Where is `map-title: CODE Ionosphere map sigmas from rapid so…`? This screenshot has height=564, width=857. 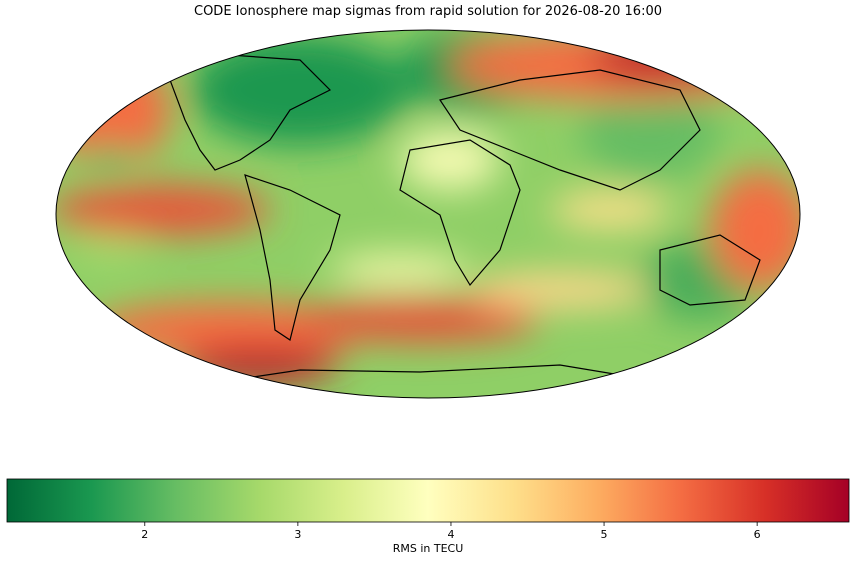 map-title: CODE Ionosphere map sigmas from rapid so… is located at coordinates (428, 11).